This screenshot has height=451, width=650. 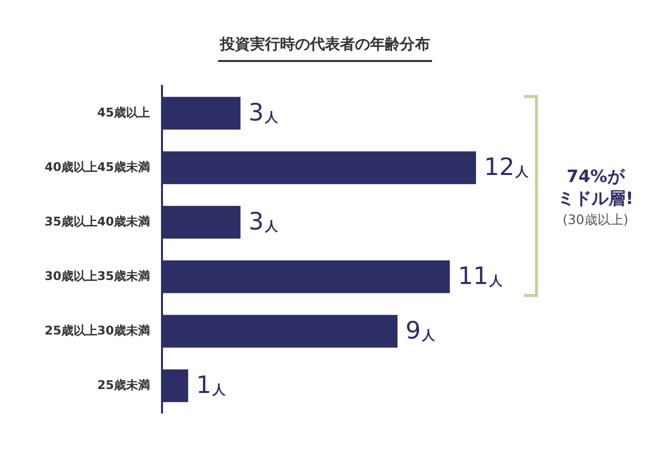 What do you see at coordinates (211, 384) in the screenshot?
I see `data-label: 1人` at bounding box center [211, 384].